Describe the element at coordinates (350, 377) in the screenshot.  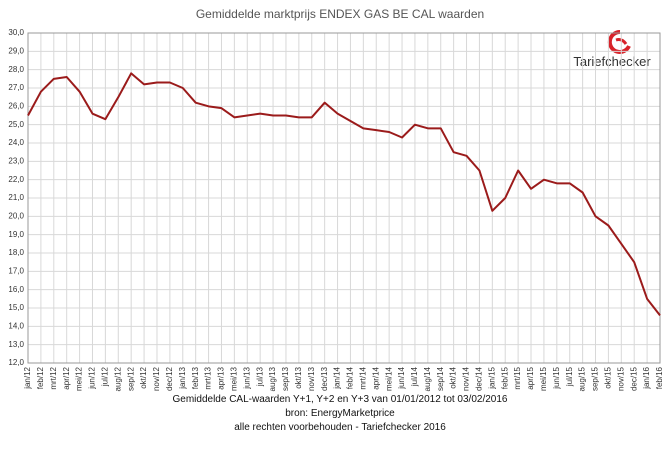
I see `x-tick-label: feb/14` at that location.